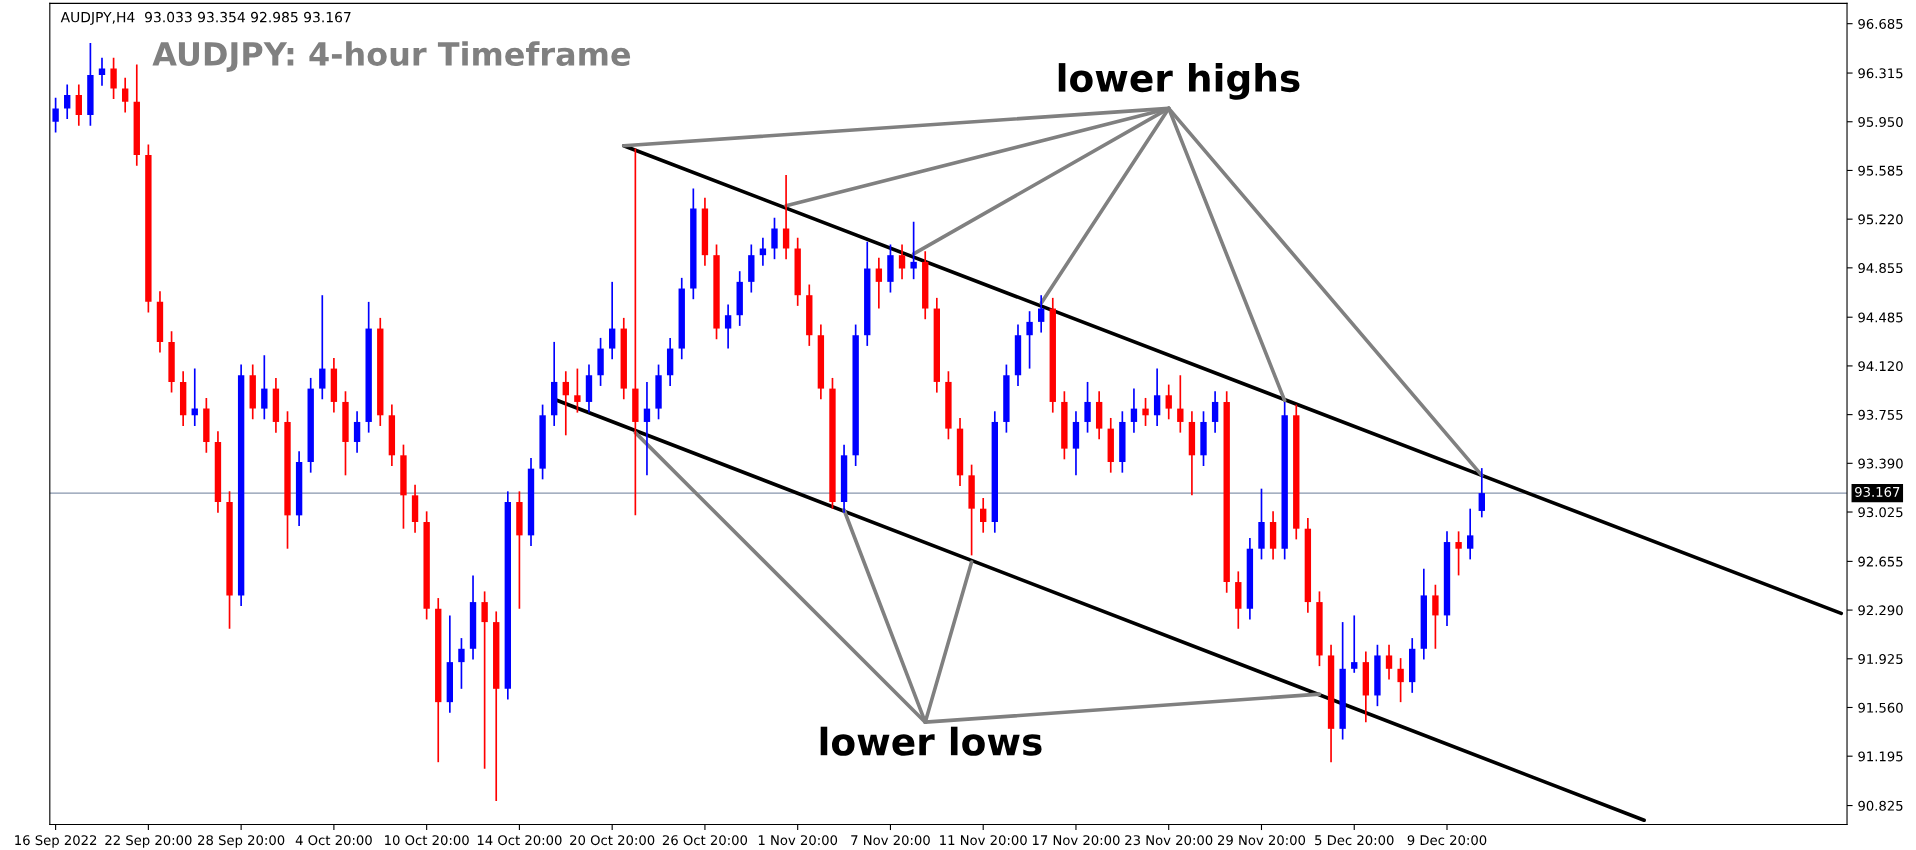  What do you see at coordinates (1880, 366) in the screenshot?
I see `y-tick-label: 94.120` at bounding box center [1880, 366].